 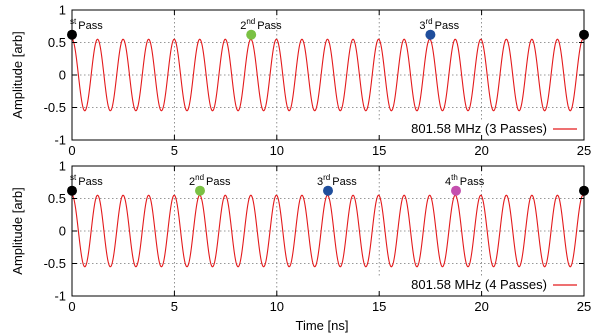 I want to click on legend: 801.58 MHz (4 Passes), so click(x=477, y=284).